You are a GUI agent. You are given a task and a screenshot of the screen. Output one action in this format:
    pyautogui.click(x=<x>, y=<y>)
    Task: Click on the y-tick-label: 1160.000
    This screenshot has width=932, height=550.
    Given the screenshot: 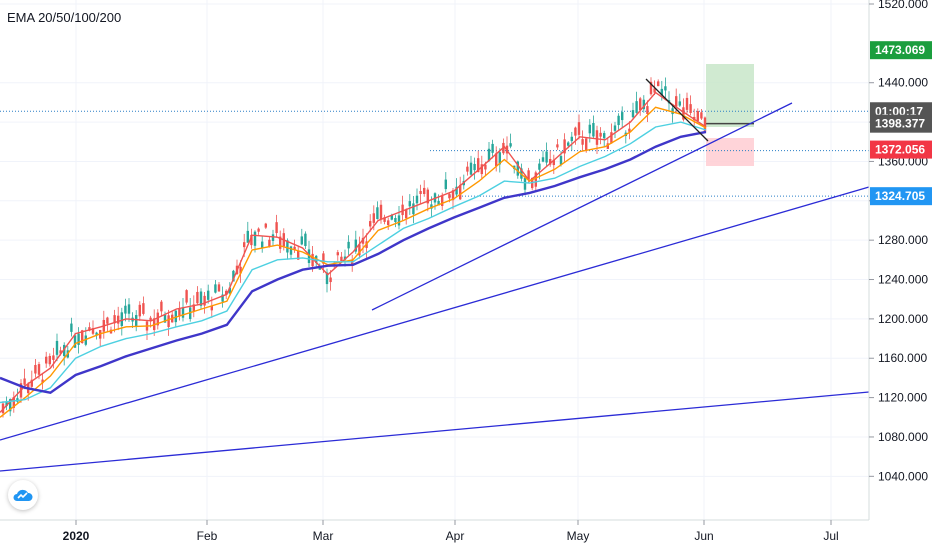 What is the action you would take?
    pyautogui.click(x=902, y=358)
    